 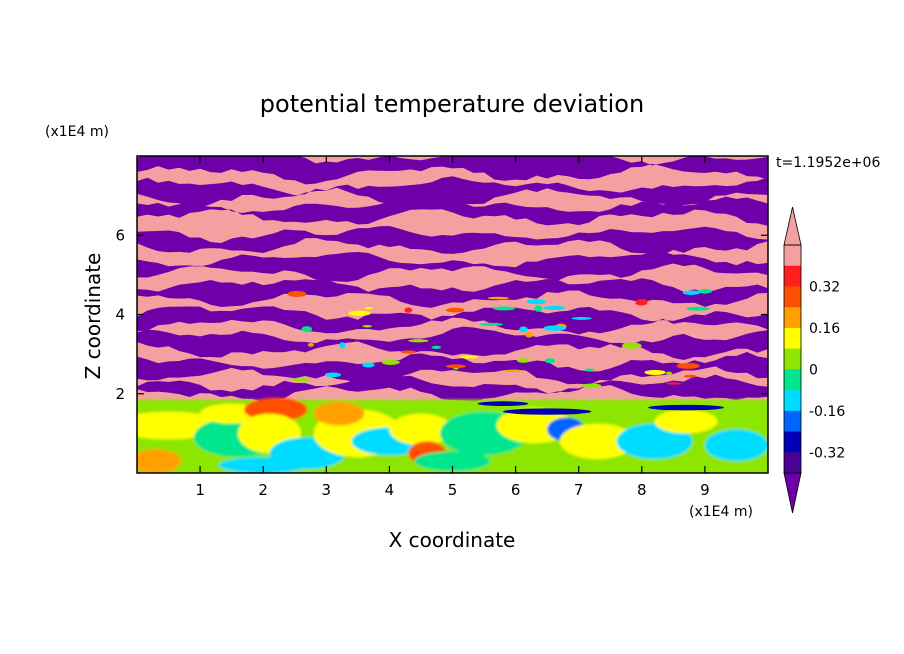 What do you see at coordinates (813, 370) in the screenshot?
I see `colorbar-tick-label: 0` at bounding box center [813, 370].